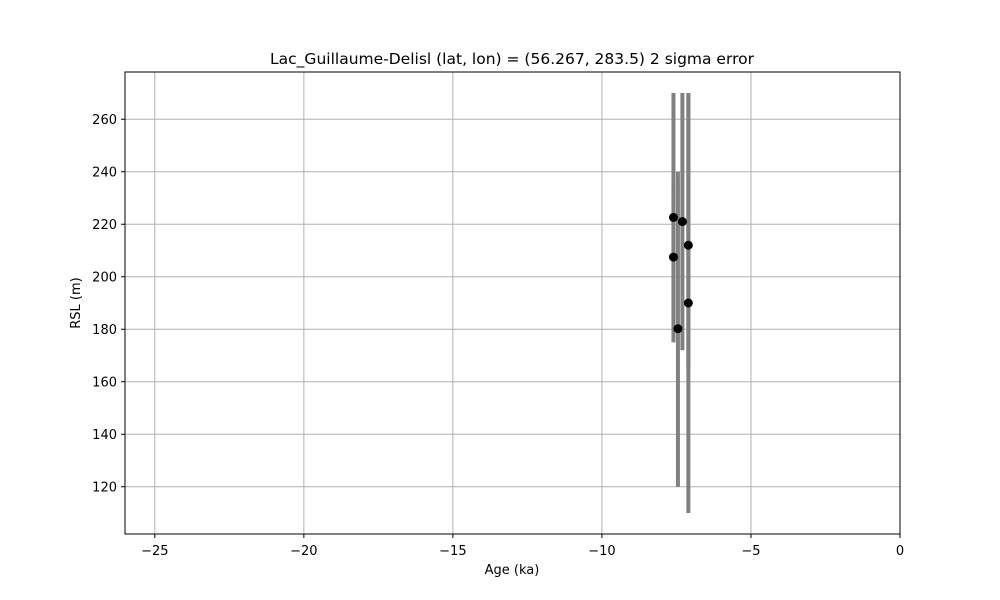  I want to click on x-tick-label: 0, so click(900, 551).